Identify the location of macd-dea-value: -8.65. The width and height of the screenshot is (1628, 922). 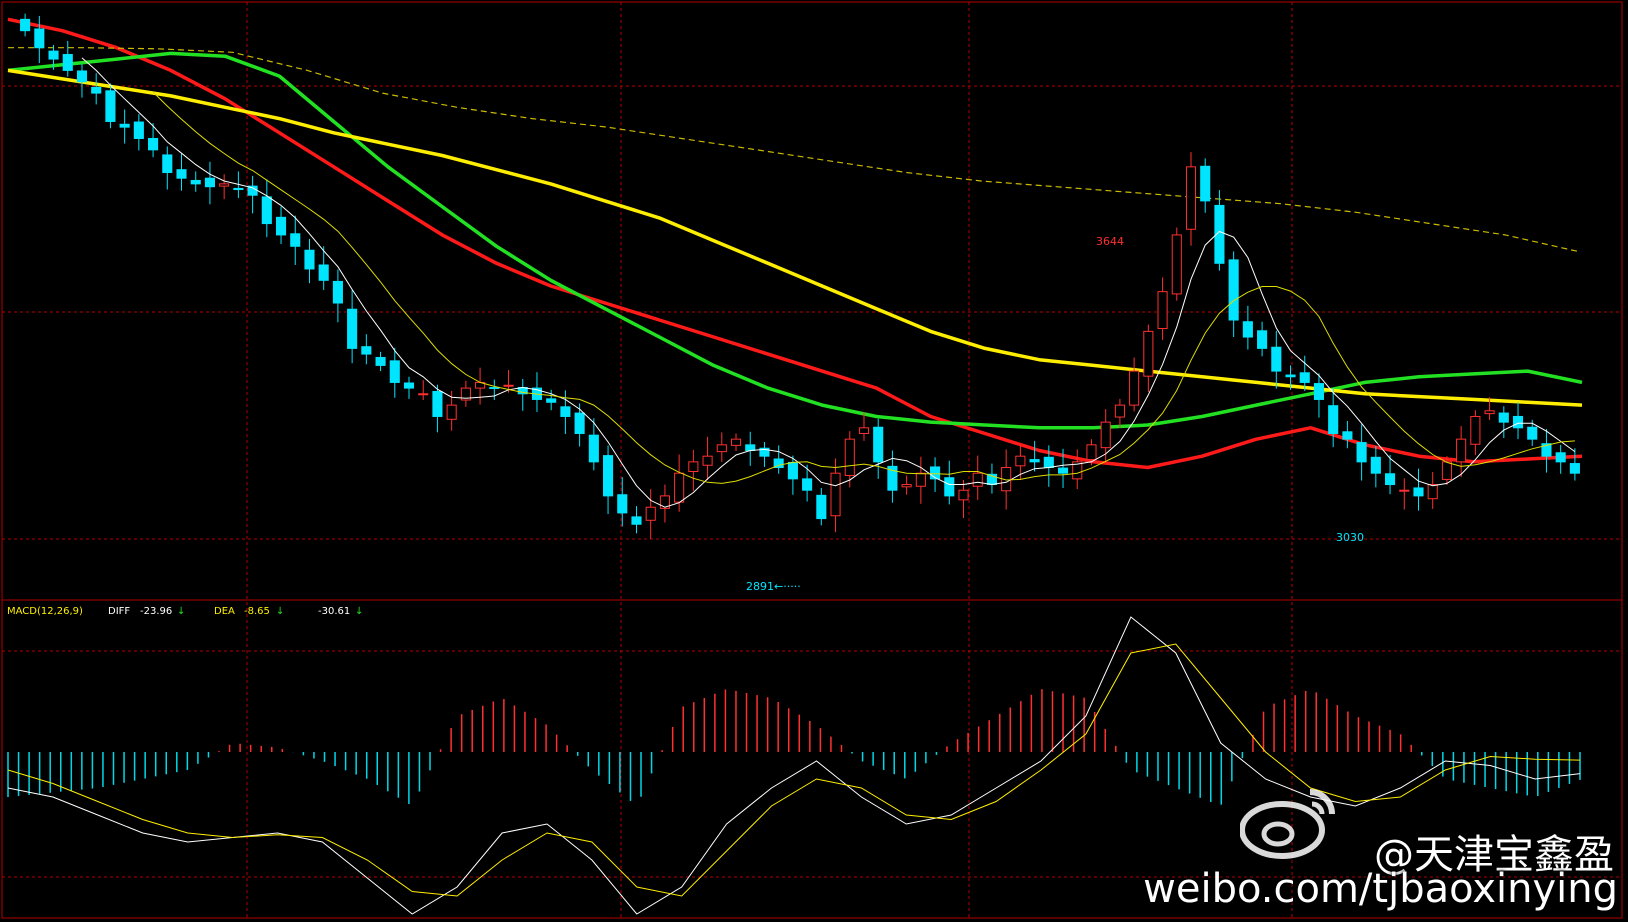
(257, 611).